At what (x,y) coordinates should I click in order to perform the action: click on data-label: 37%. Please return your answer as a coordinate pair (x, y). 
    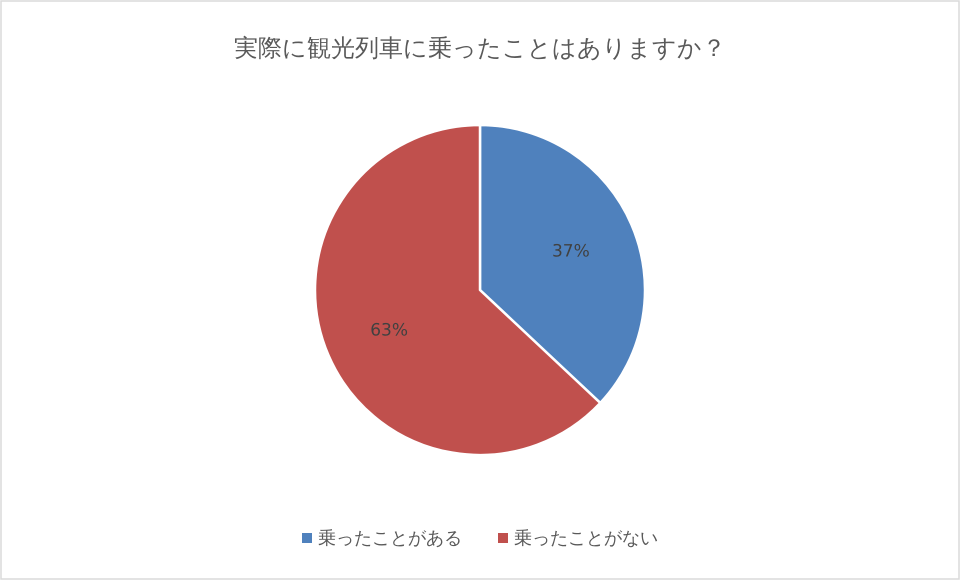
    Looking at the image, I should click on (571, 252).